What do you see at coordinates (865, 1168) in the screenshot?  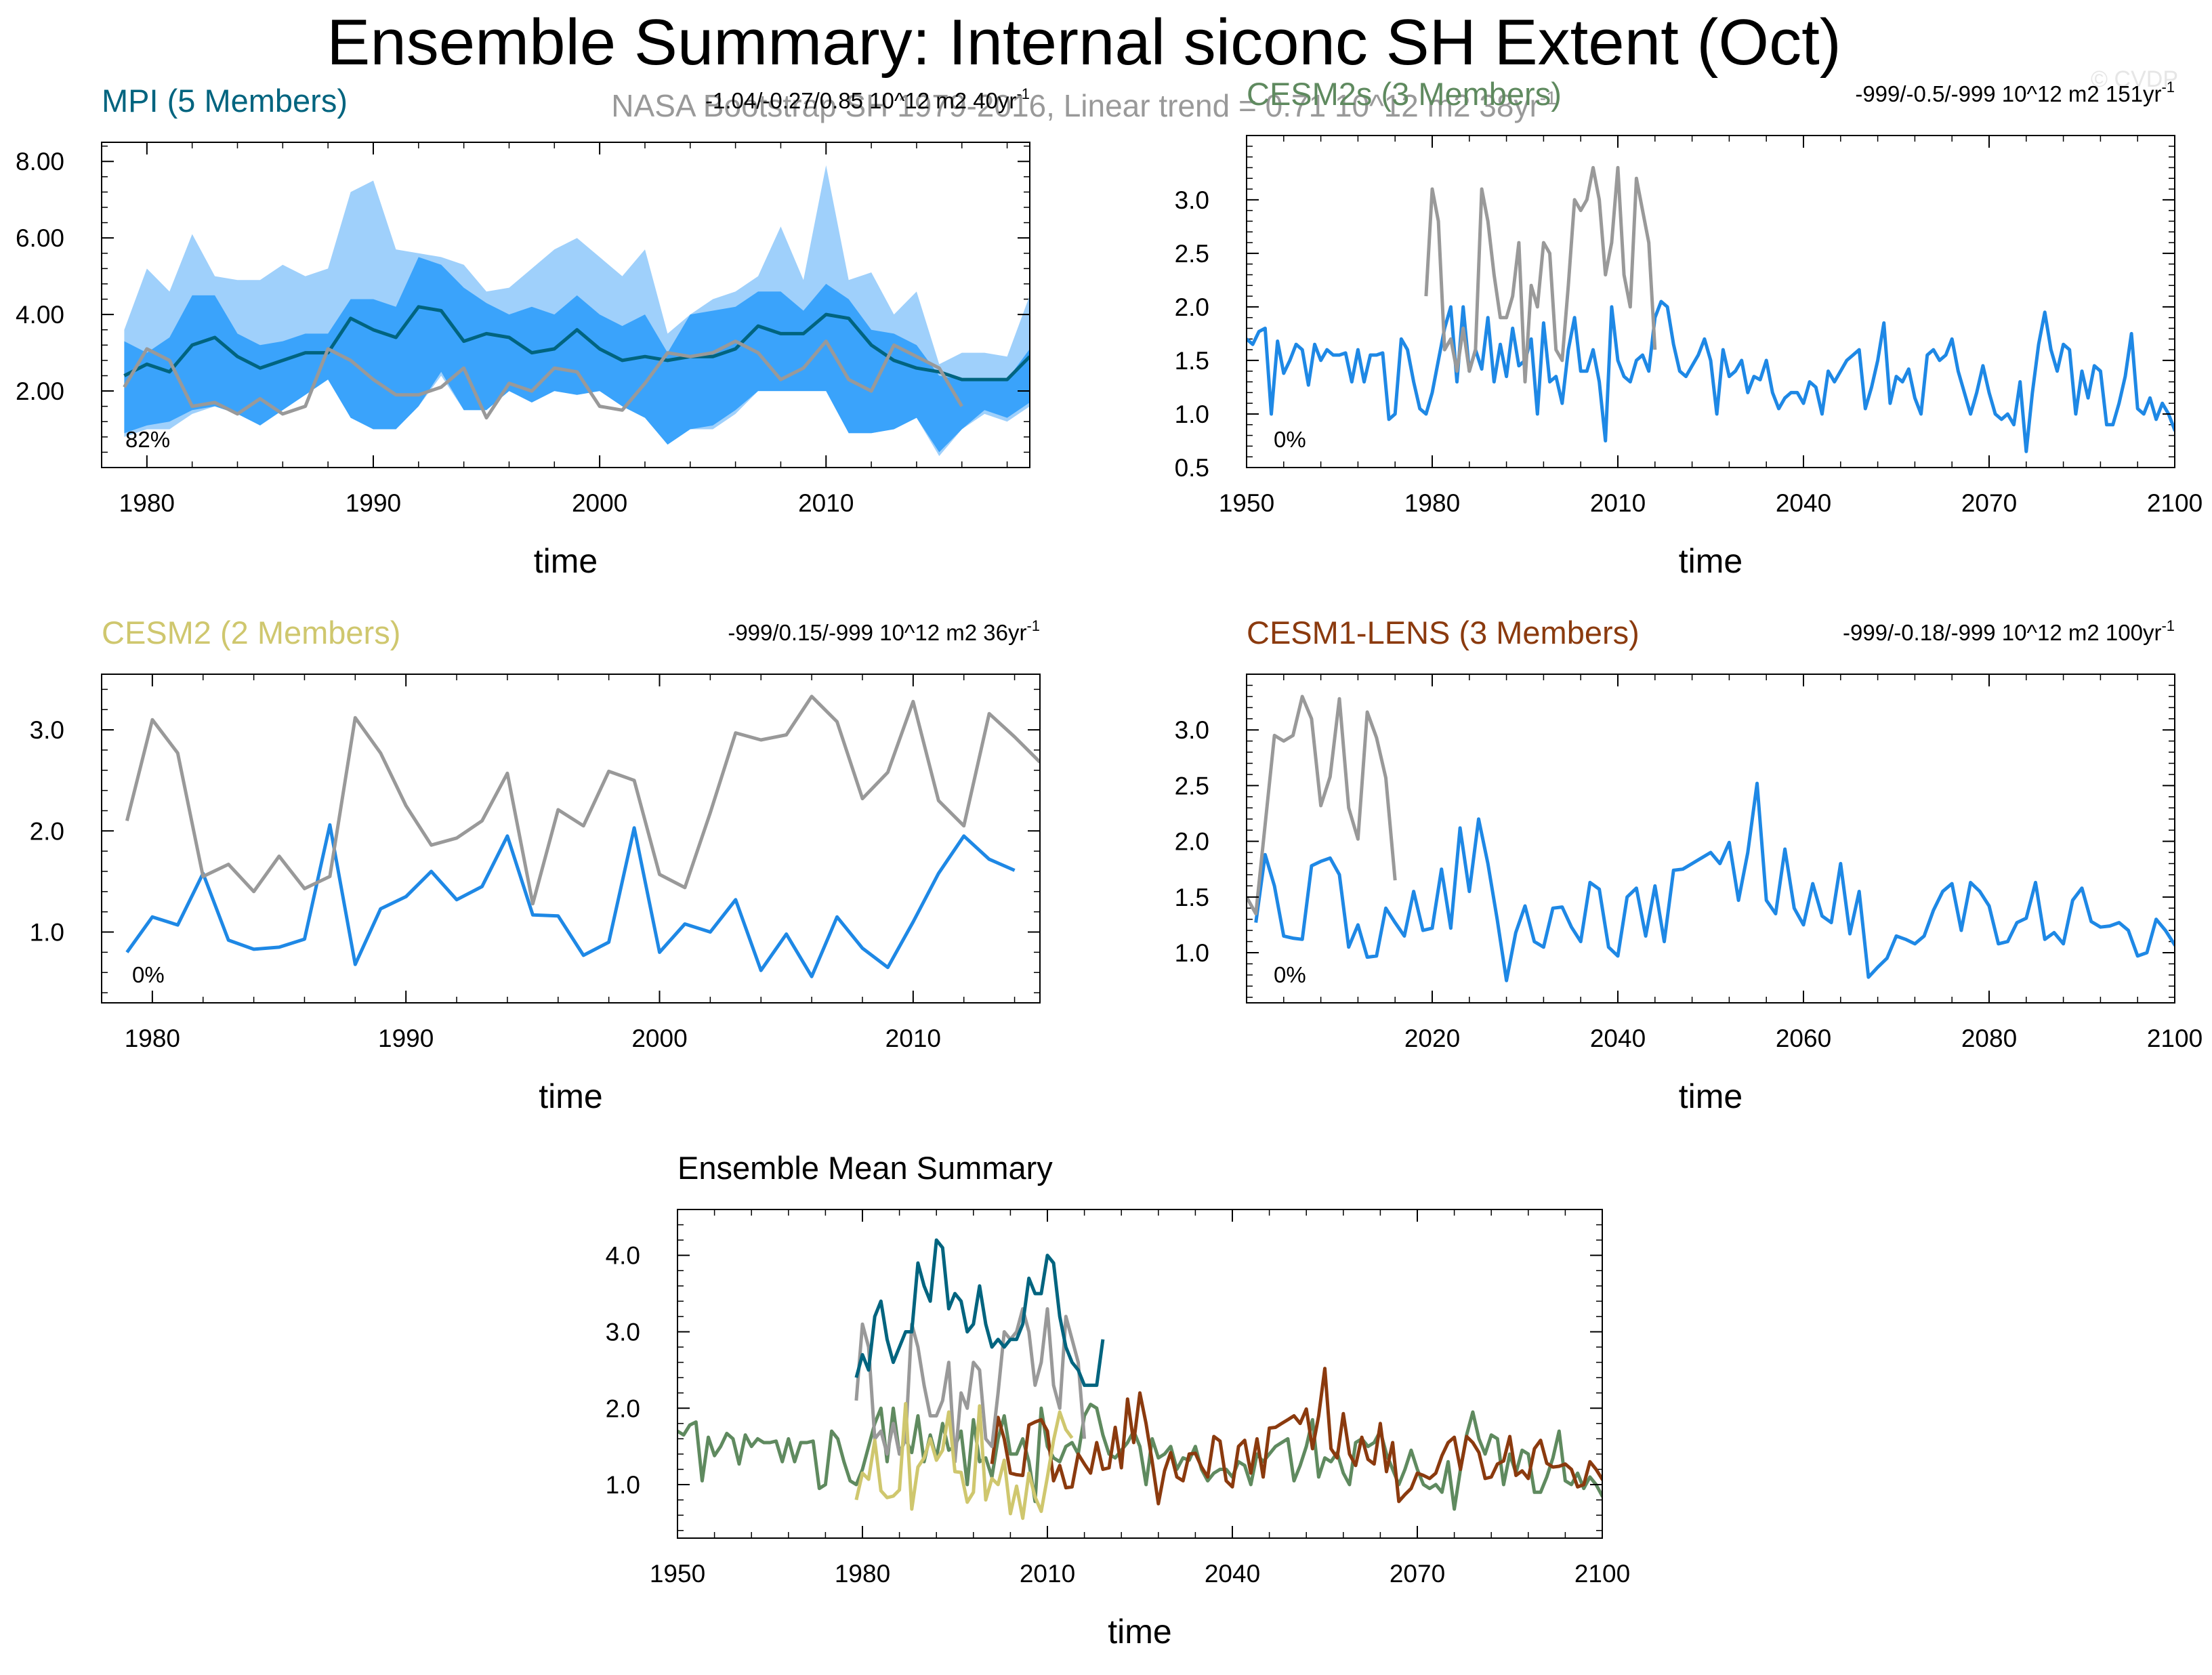 I see `panel-title: Ensemble Mean Summary` at bounding box center [865, 1168].